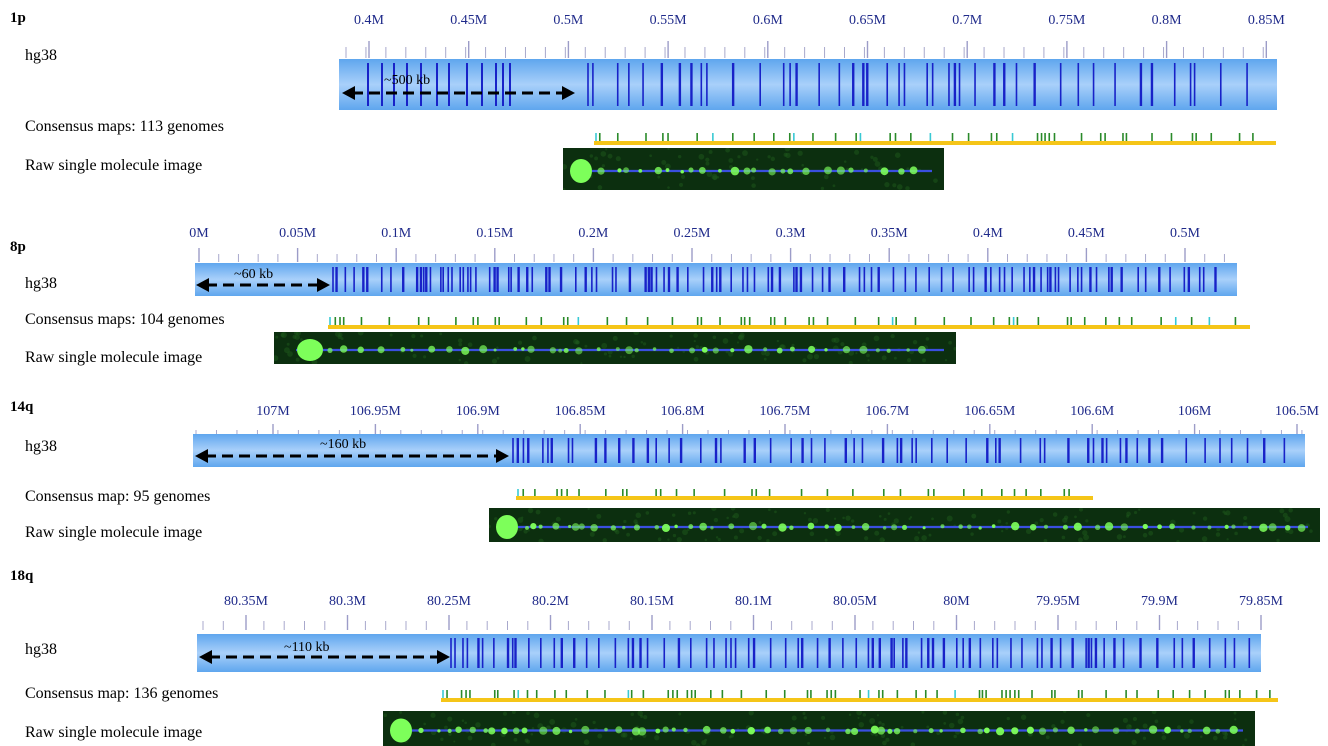  I want to click on scale-tick-label: 106.65M, so click(990, 411).